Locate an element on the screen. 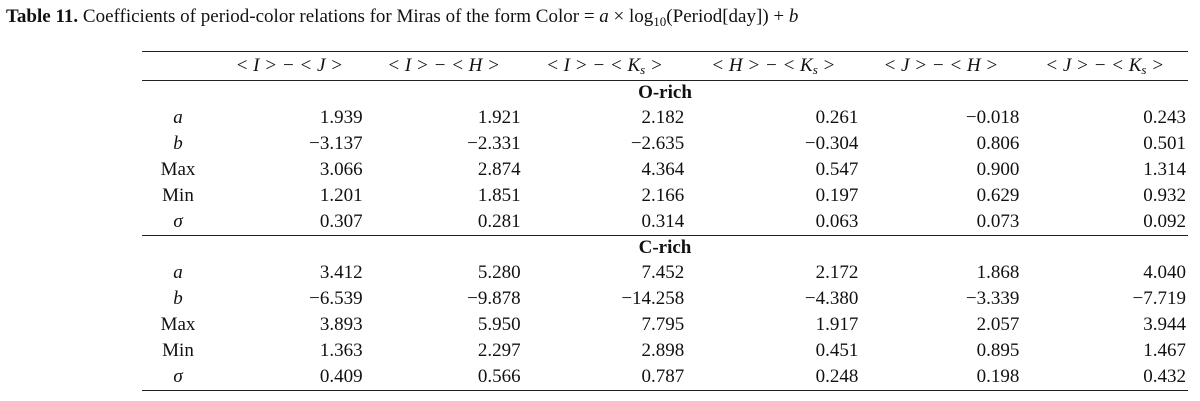 This screenshot has width=1200, height=401. table-cell: 2.898 is located at coordinates (663, 350).